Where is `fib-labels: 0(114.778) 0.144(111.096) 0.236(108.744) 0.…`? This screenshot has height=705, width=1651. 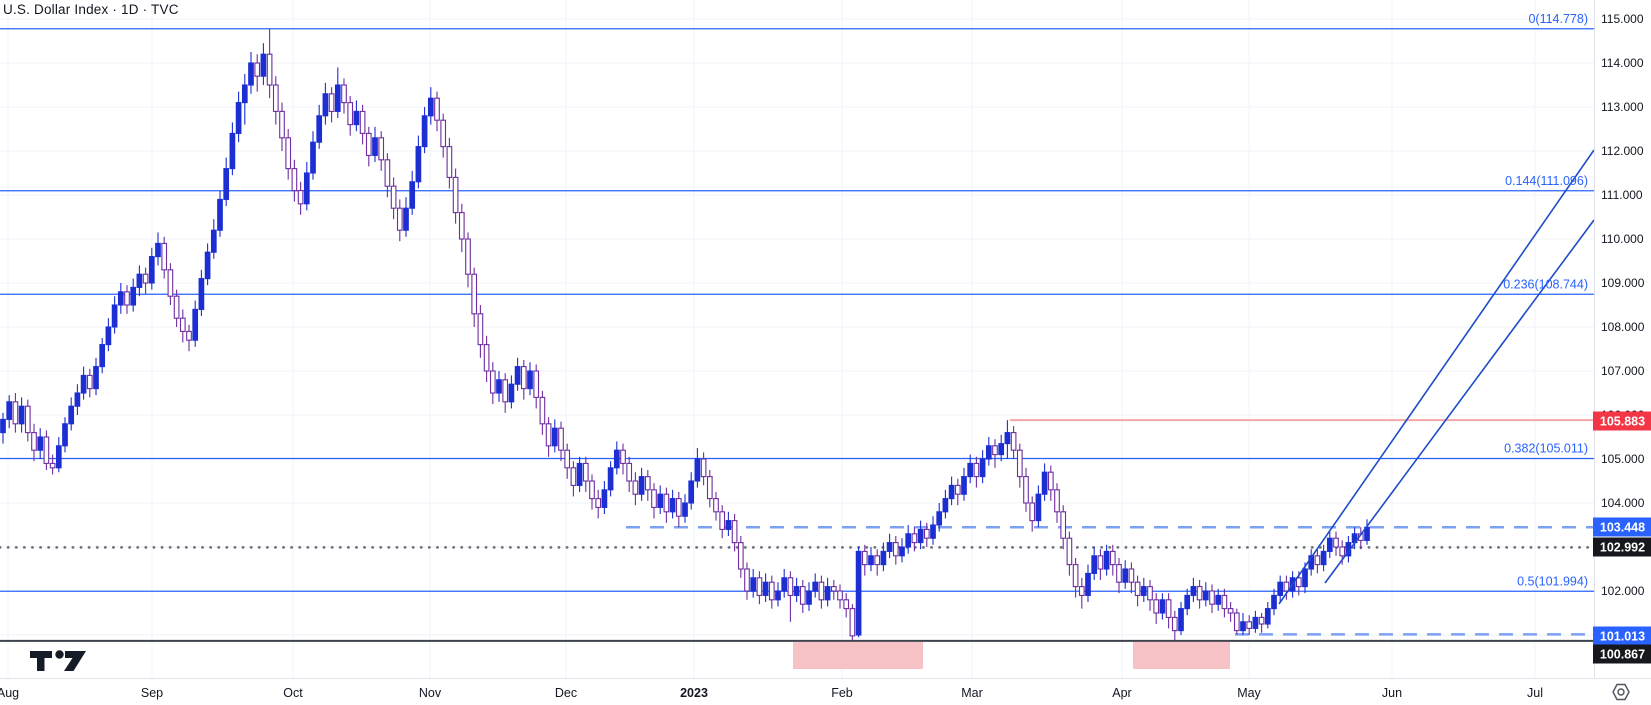 fib-labels: 0(114.778) 0.144(111.096) 0.236(108.744) 0.… is located at coordinates (1545, 300).